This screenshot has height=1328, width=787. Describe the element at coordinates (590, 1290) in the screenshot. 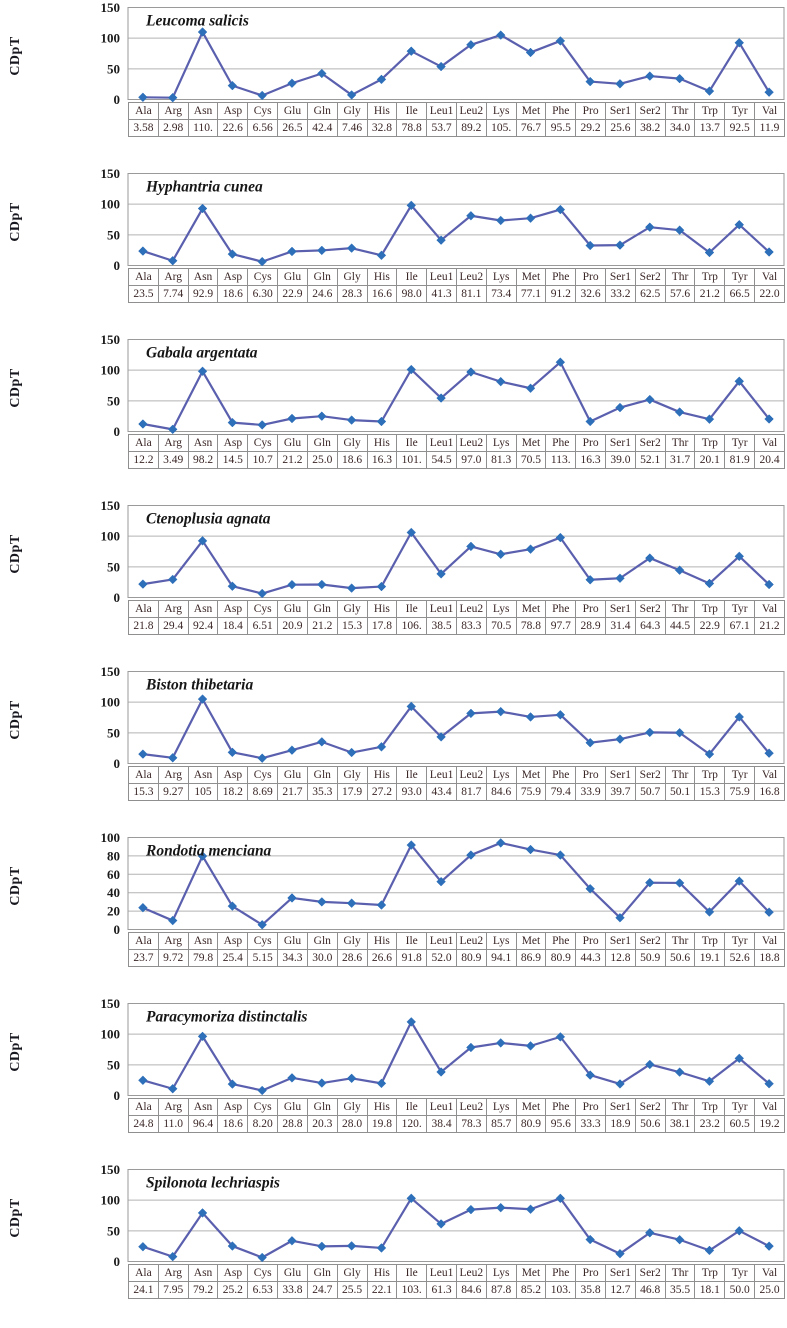

I see `value-cell: 35.8` at that location.